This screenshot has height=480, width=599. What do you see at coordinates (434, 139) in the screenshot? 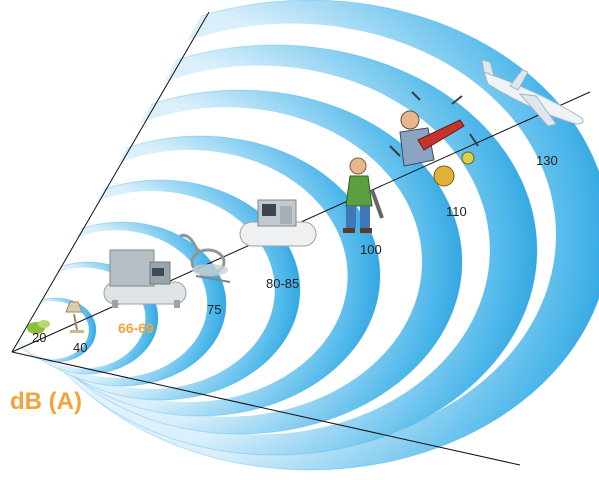
I see `rock-band-icon` at bounding box center [434, 139].